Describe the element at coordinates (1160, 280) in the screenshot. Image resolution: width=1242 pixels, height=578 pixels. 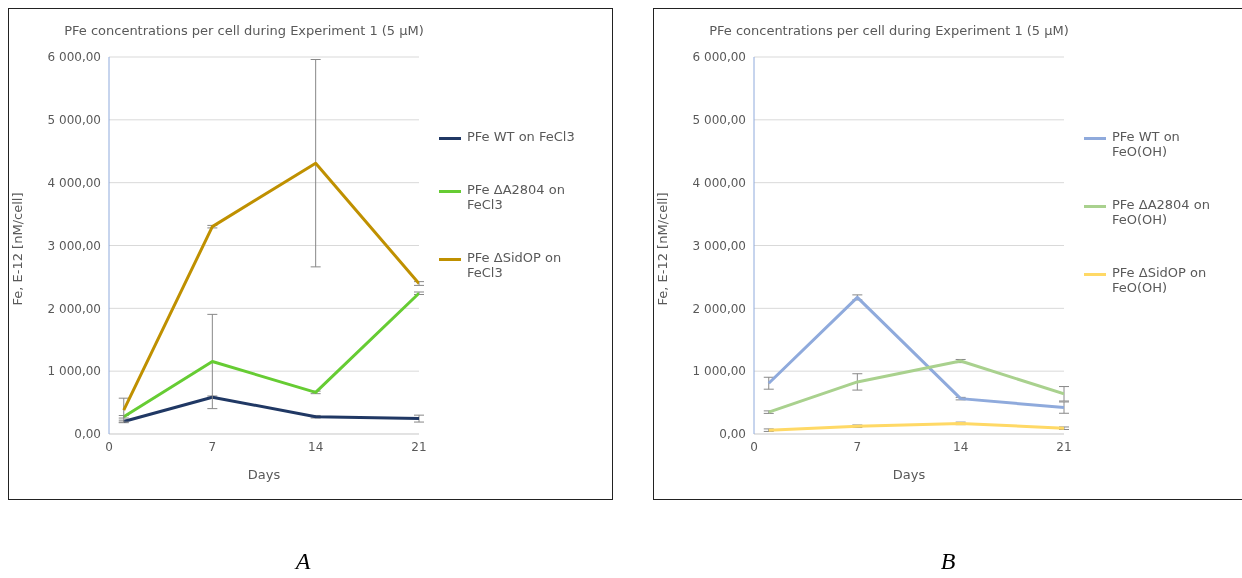
I see `legend-label: PFe ΔSidOP on FeO(OH)` at that location.